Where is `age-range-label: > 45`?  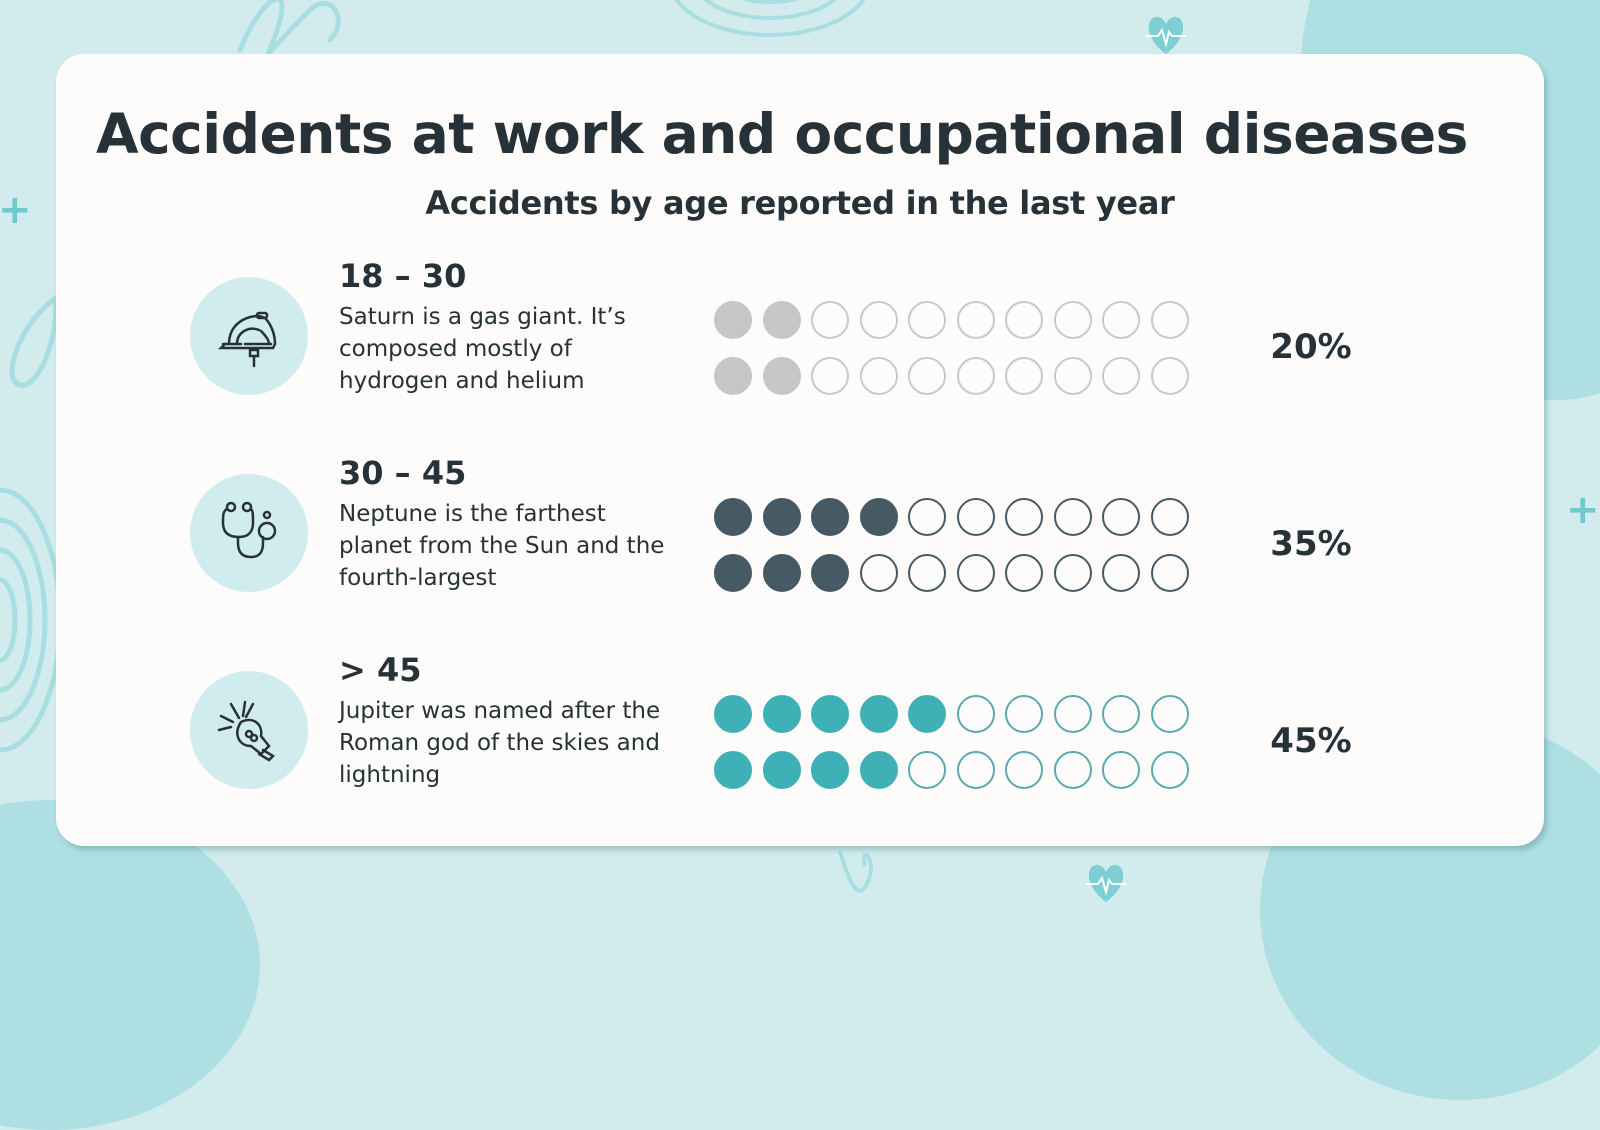 age-range-label: > 45 is located at coordinates (380, 670).